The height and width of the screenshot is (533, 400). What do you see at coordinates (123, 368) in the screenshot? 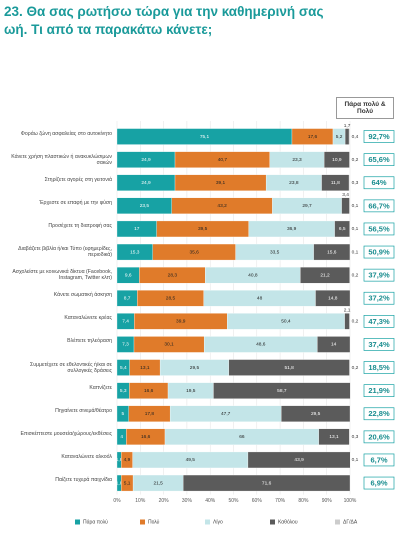
I see `value-label: 5,4` at bounding box center [123, 368].